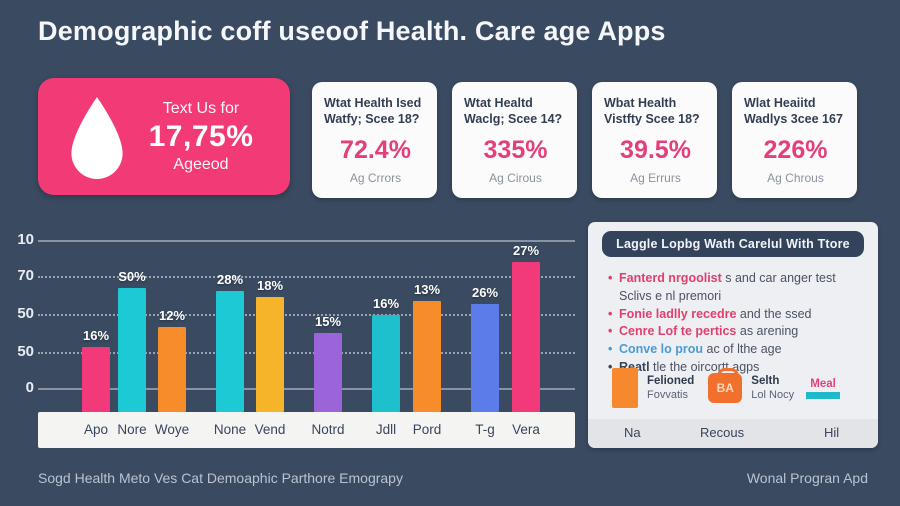 This screenshot has width=900, height=506. Describe the element at coordinates (526, 429) in the screenshot. I see `x-axis-label: Vera` at that location.